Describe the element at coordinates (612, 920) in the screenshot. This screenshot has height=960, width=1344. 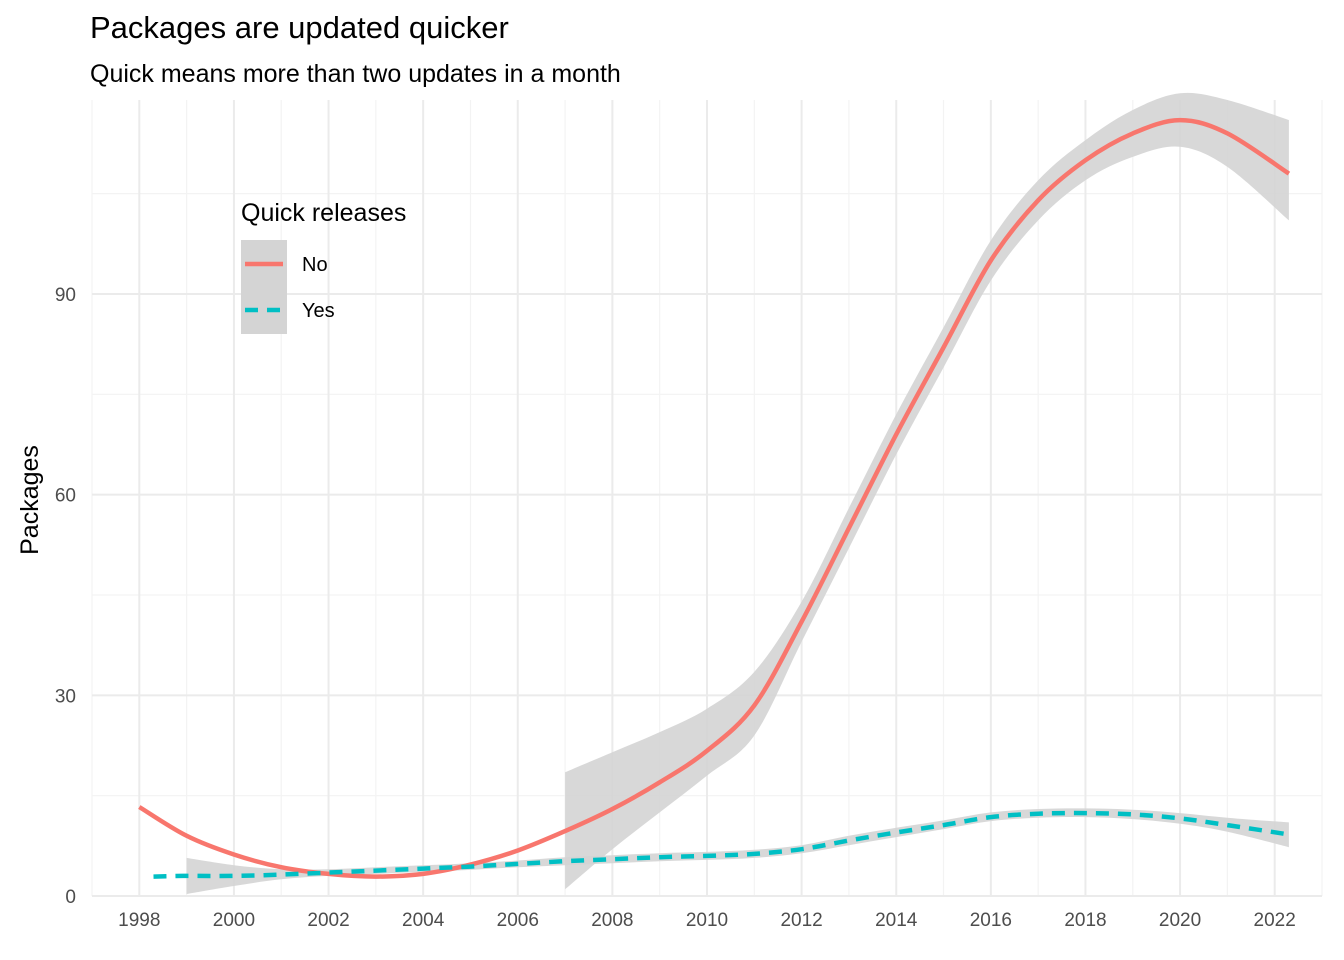
I see `x-tick-label: 2008` at that location.